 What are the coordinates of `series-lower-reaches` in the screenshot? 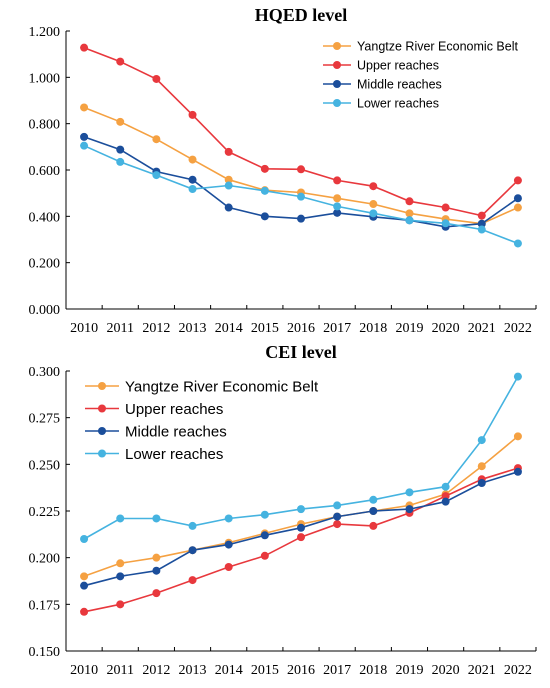 It's located at (301, 194).